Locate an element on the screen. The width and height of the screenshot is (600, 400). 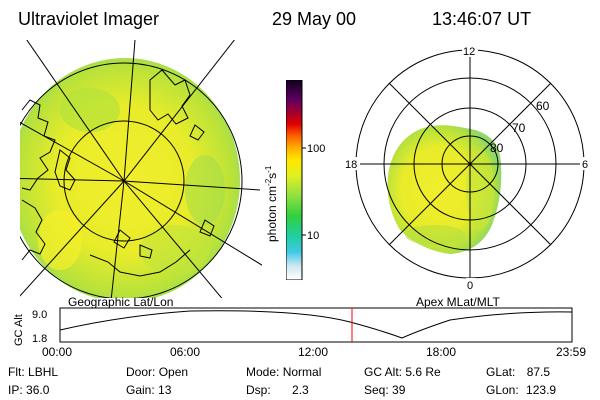
mlt-label-12: 12 is located at coordinates (469, 52).